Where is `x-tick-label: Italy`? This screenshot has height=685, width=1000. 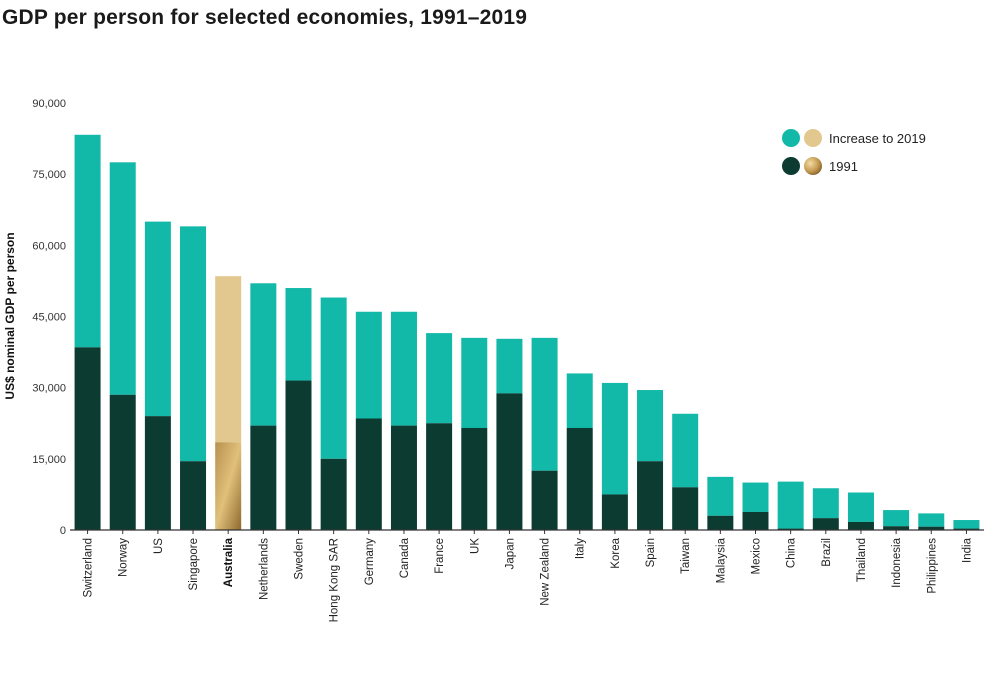 x-tick-label: Italy is located at coordinates (581, 548).